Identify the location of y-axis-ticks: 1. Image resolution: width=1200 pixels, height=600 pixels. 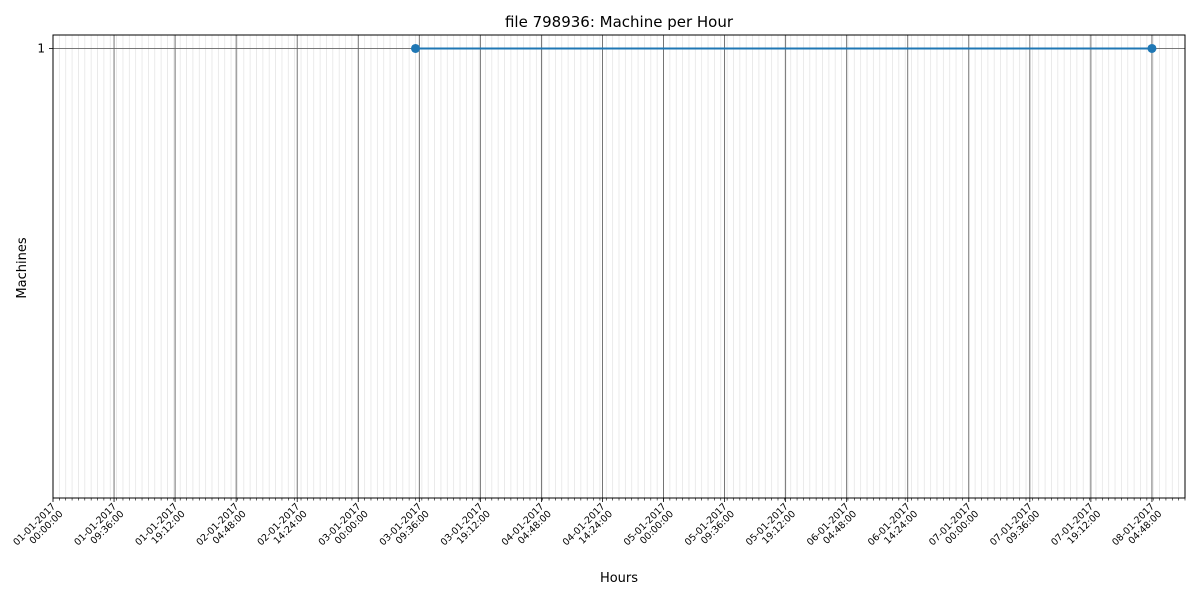
(45, 48).